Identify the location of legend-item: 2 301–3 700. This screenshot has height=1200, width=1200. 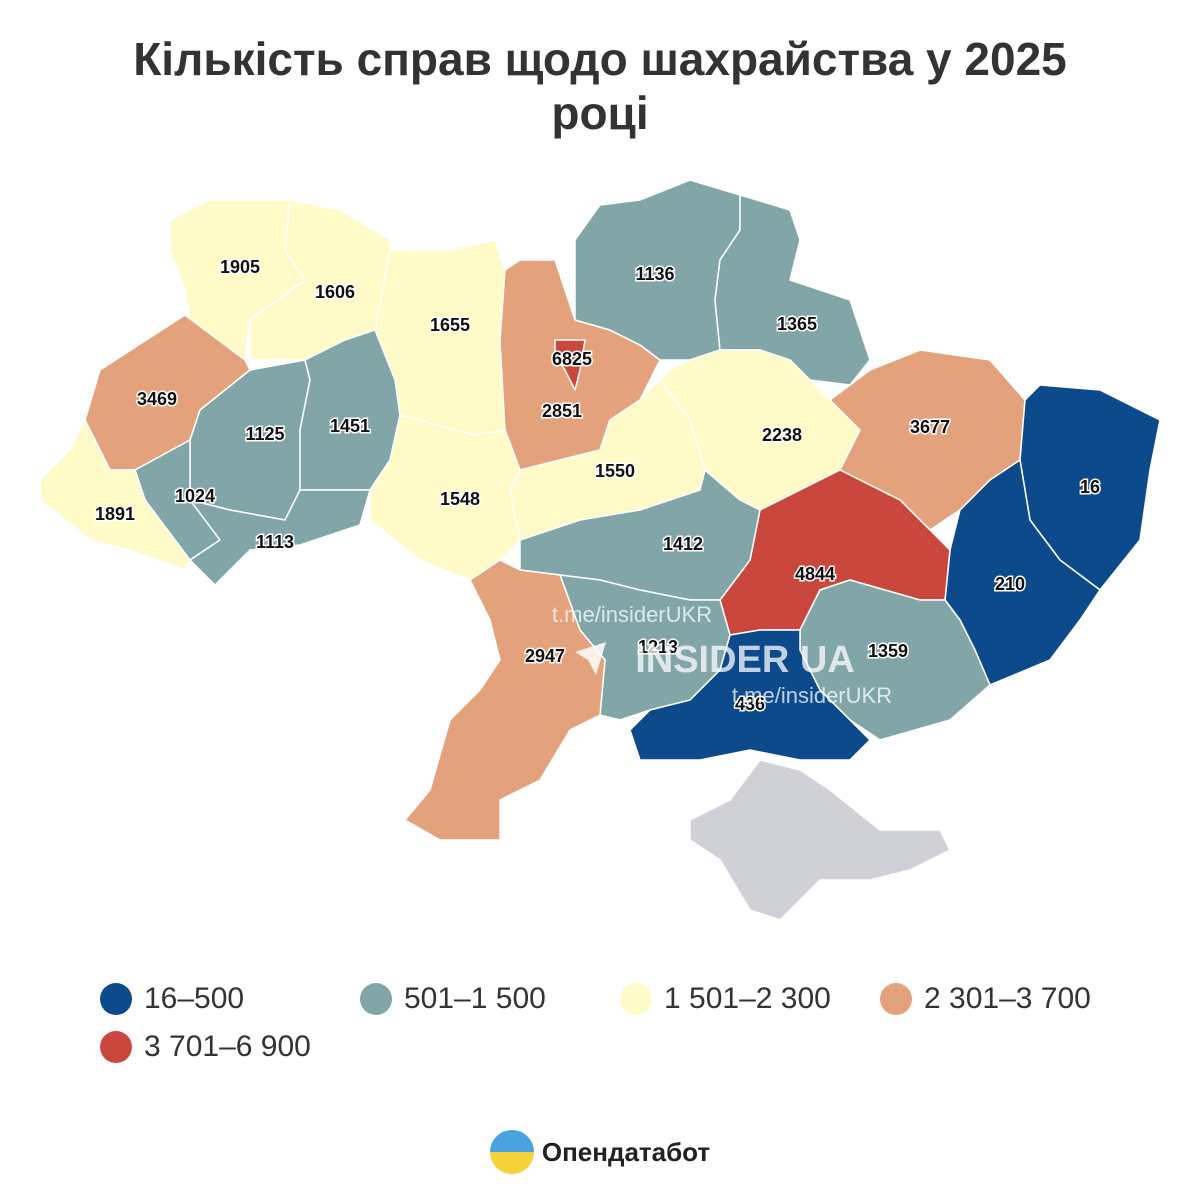
(1010, 999).